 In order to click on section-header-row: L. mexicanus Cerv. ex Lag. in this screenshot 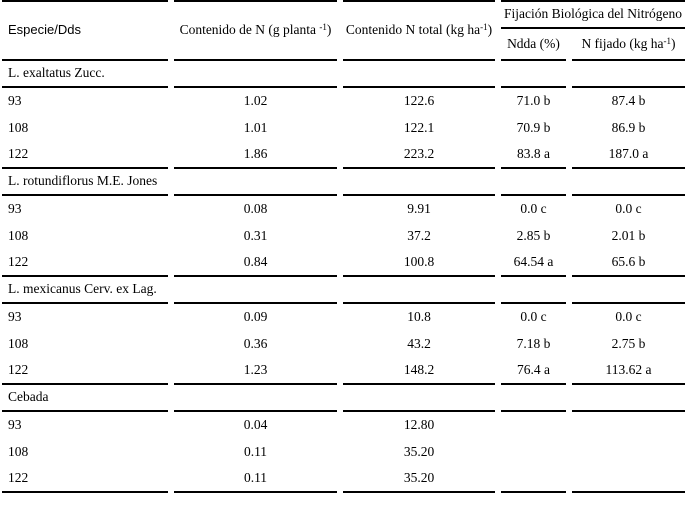, I will do `click(343, 290)`.